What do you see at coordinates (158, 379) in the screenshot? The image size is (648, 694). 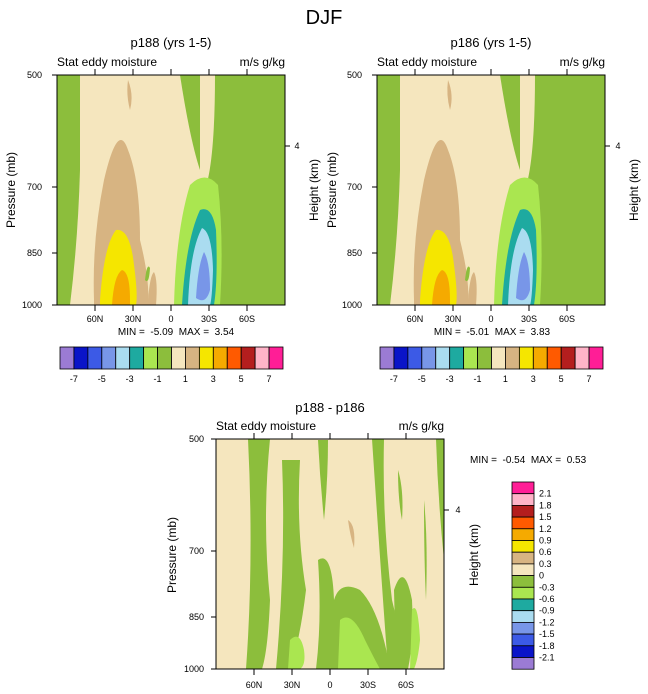 I see `colorbar-label: -1` at bounding box center [158, 379].